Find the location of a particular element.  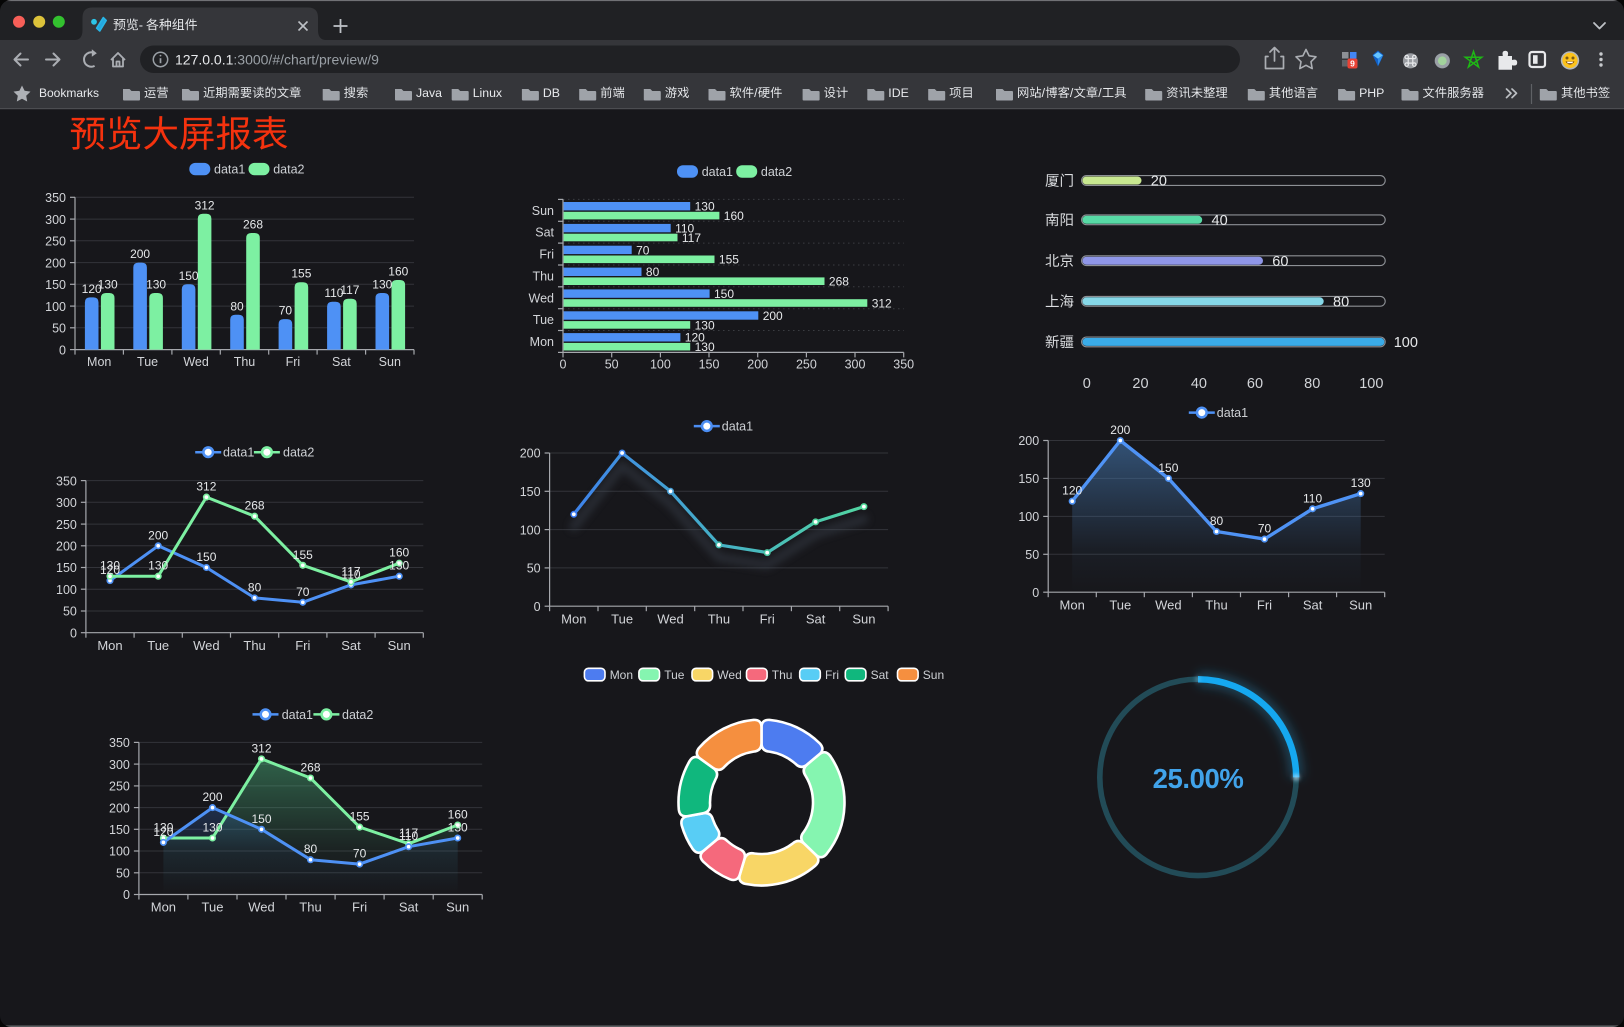

svg-text: PHP is located at coordinates (1371, 93).